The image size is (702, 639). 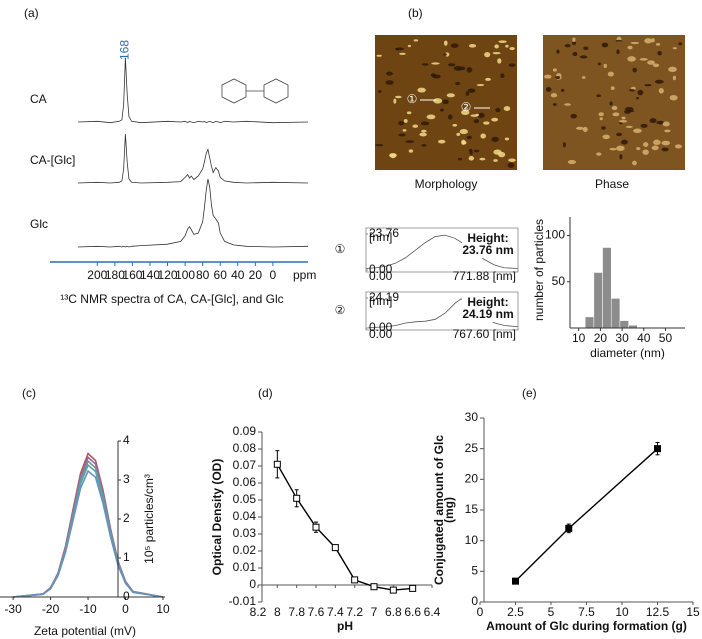 What do you see at coordinates (345, 626) in the screenshot?
I see `x-axis-label: pH` at bounding box center [345, 626].